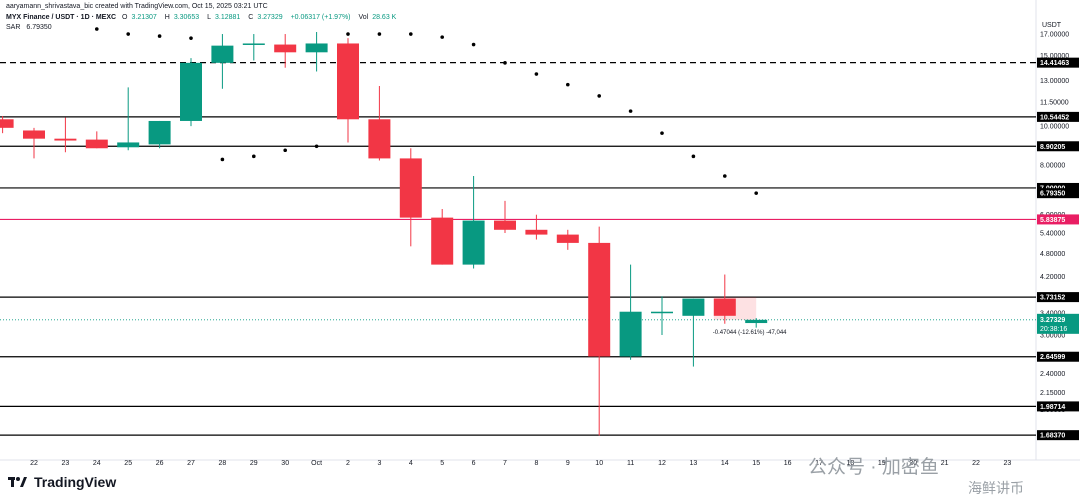  I want to click on indicator-name: SAR, so click(13, 27).